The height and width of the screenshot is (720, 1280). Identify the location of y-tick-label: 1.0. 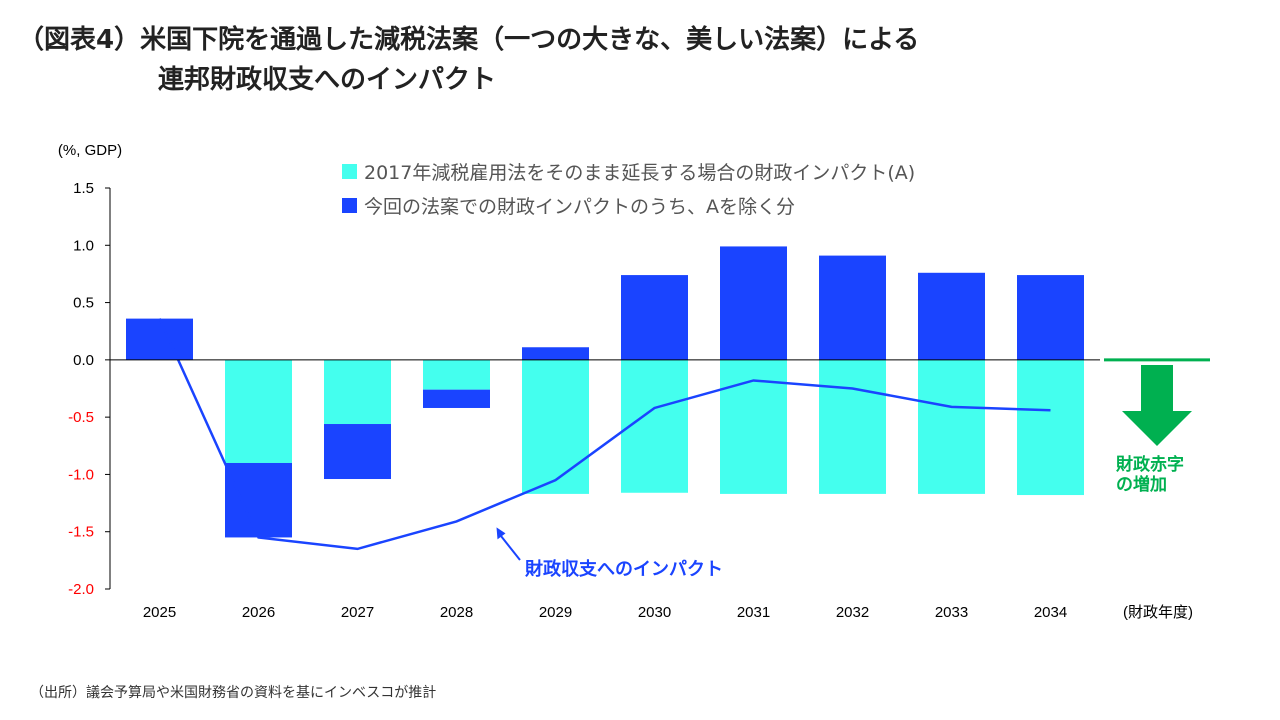
(83, 245).